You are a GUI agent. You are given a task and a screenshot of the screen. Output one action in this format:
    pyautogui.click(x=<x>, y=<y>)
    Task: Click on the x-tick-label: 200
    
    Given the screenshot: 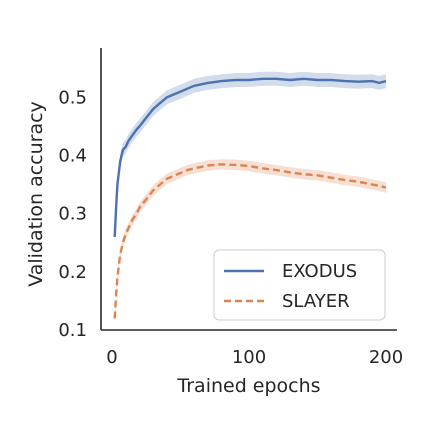 What is the action you would take?
    pyautogui.click(x=386, y=357)
    